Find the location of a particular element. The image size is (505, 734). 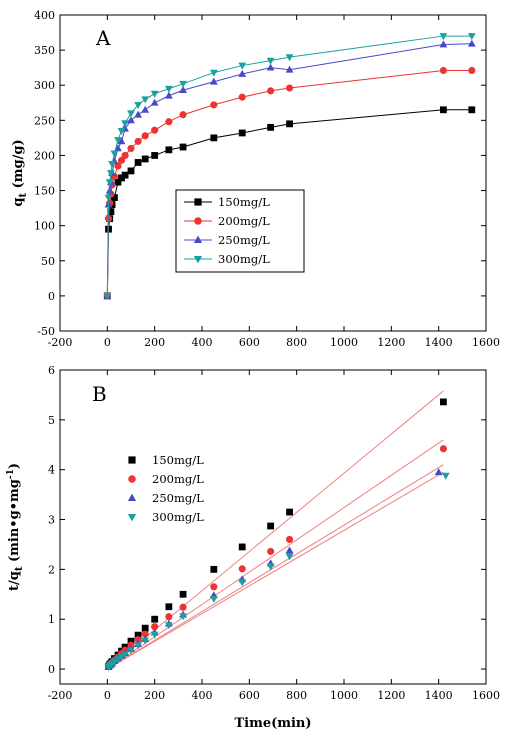

x-tick-label: 600 is located at coordinates (249, 695).